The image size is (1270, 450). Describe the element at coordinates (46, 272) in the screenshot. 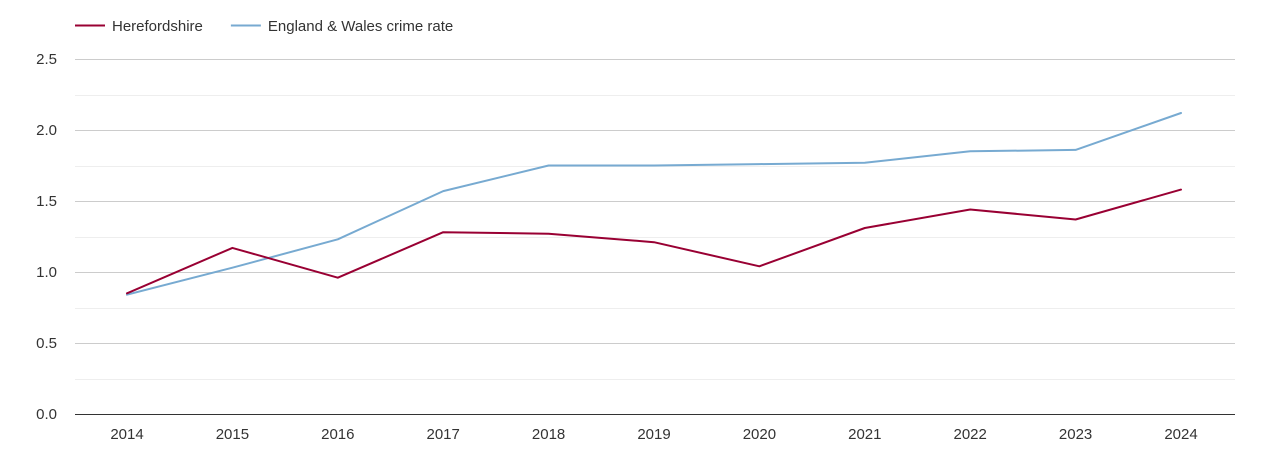

I see `y-tick-label: 1.0` at that location.